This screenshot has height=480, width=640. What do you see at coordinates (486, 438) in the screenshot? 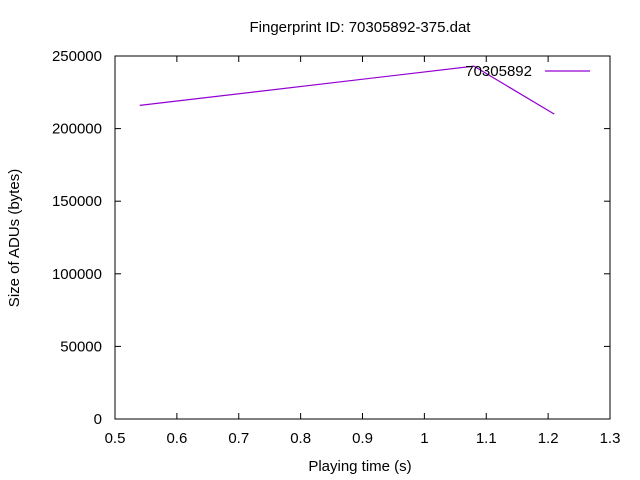
I see `x-tick-label: 1.1` at bounding box center [486, 438].